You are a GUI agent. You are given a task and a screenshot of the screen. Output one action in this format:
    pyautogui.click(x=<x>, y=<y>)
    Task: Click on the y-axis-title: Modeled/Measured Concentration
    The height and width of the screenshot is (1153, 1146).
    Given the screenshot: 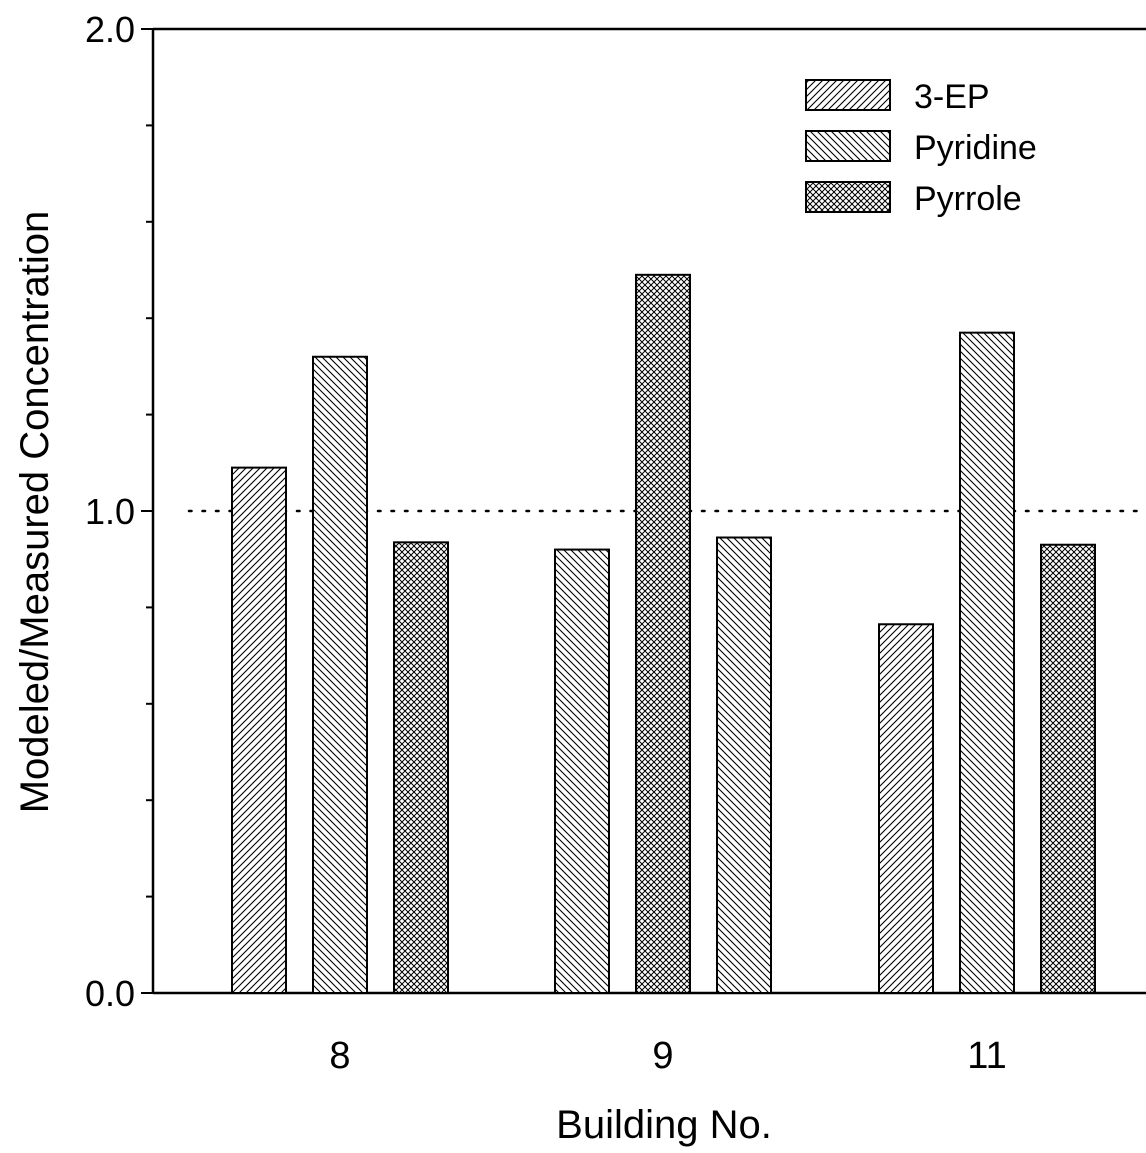 What is the action you would take?
    pyautogui.click(x=35, y=512)
    